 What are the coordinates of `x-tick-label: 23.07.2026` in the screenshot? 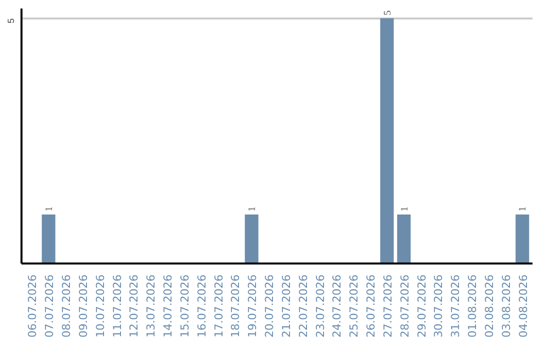 It's located at (320, 306).